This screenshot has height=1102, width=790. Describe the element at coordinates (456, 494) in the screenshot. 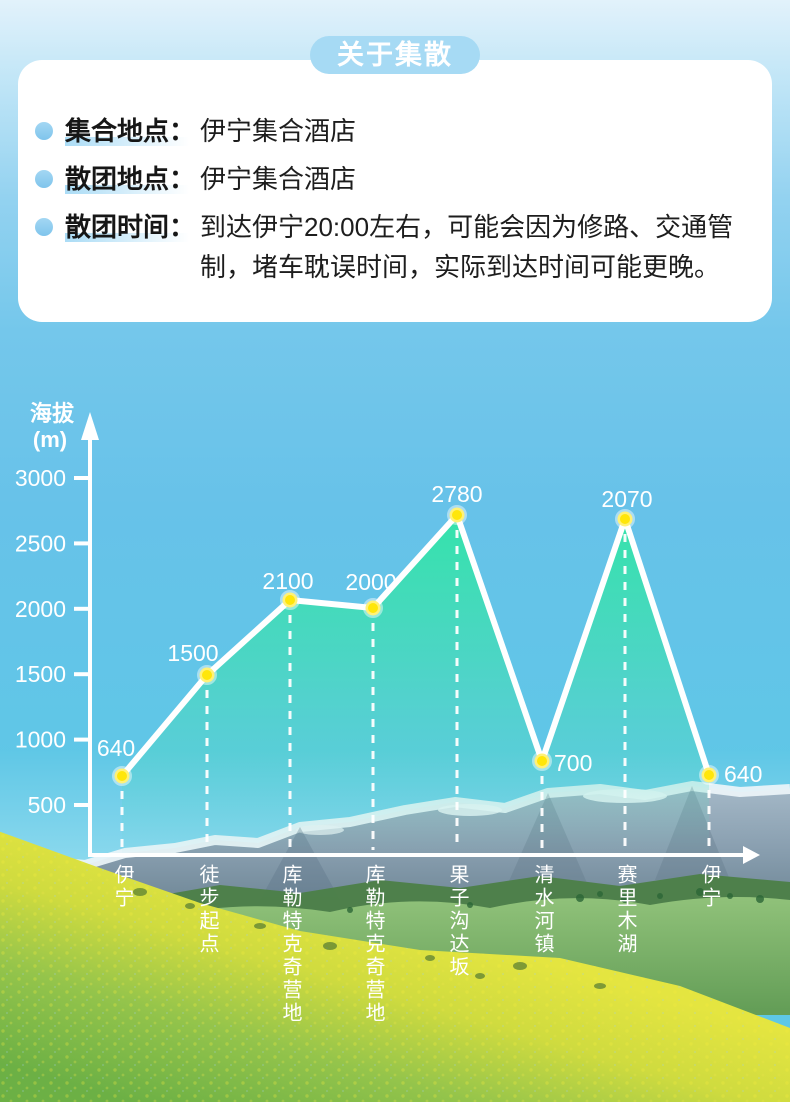

I see `point-value-label: 2780` at that location.